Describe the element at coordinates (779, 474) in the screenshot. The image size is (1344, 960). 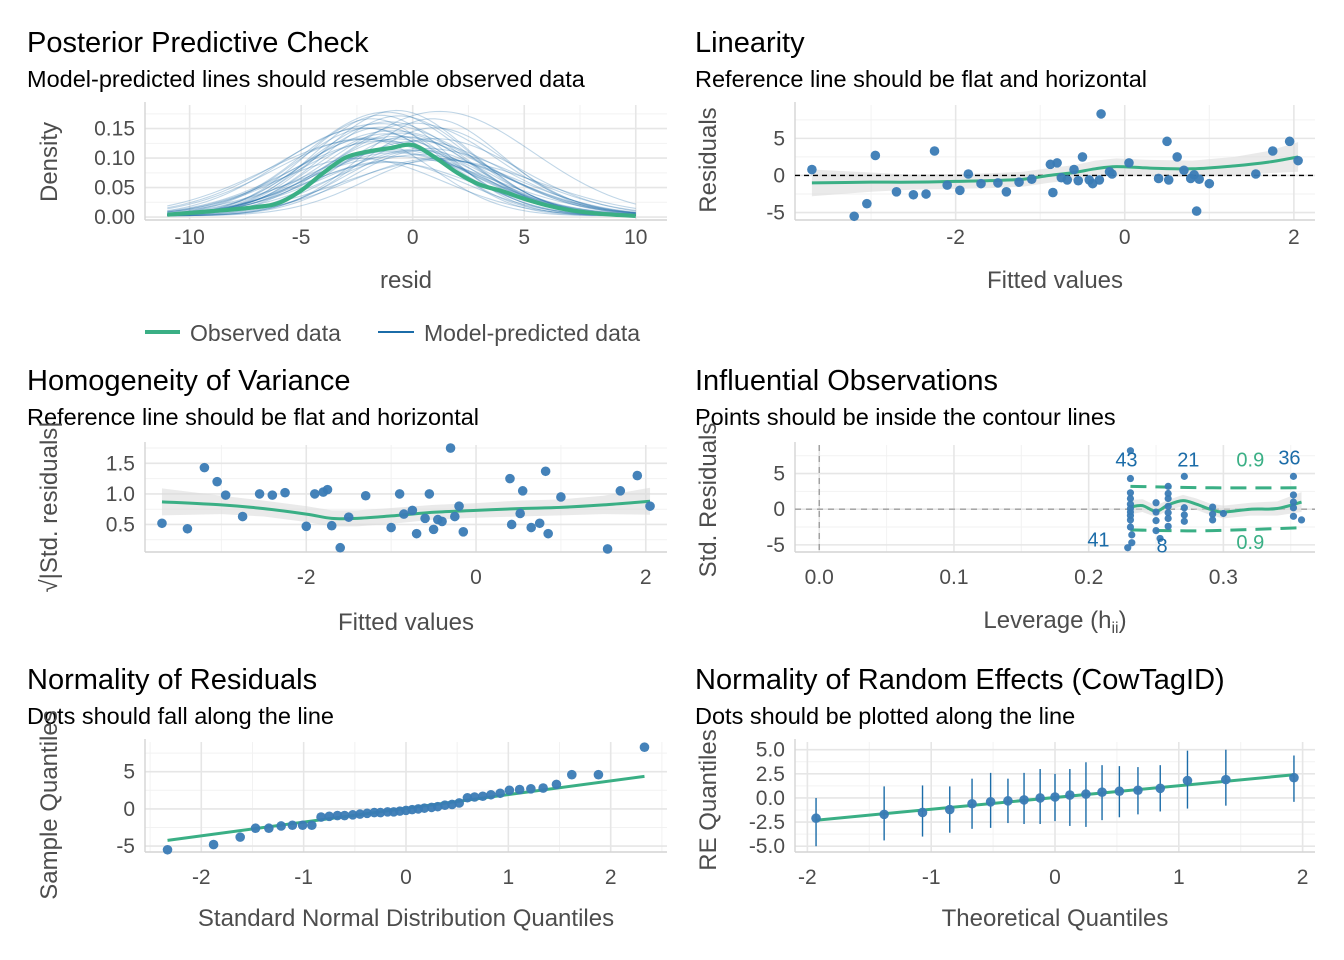
I see `y-tick-label: 5` at that location.